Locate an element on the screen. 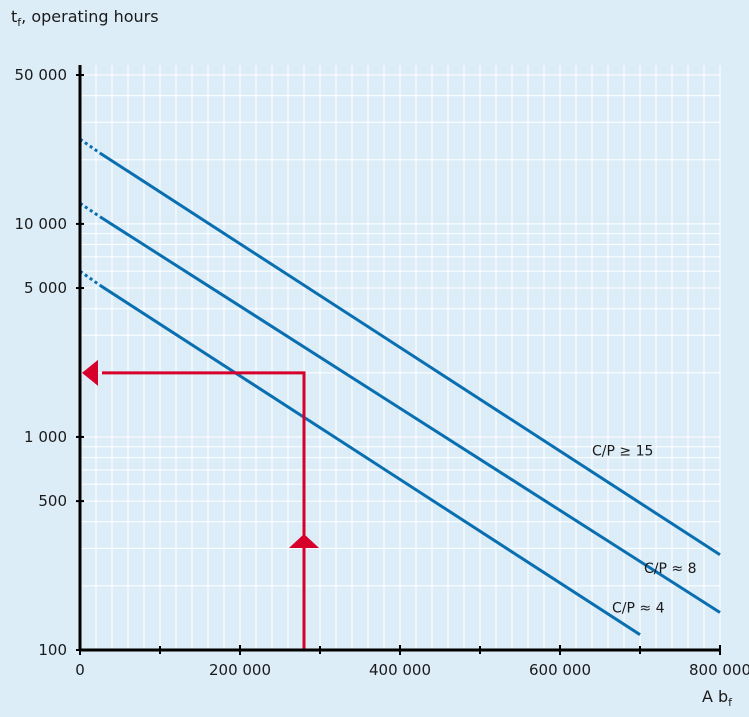  y-tick-label: 100 is located at coordinates (52, 650).